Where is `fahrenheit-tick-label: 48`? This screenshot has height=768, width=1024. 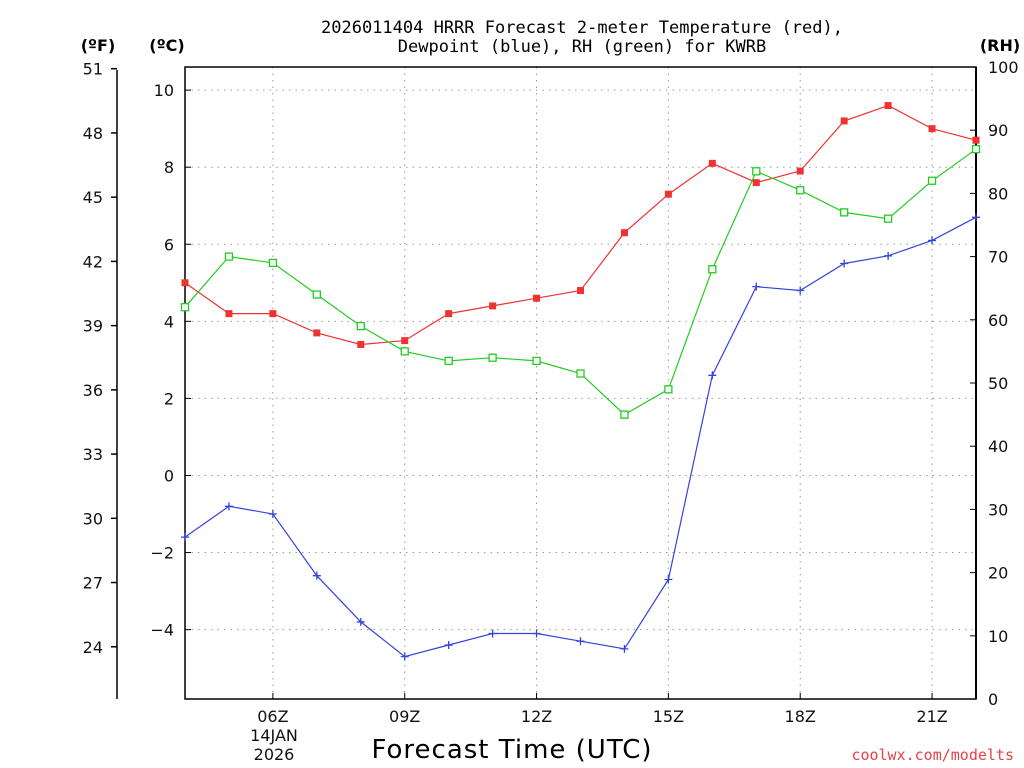 fahrenheit-tick-label: 48 is located at coordinates (93, 133).